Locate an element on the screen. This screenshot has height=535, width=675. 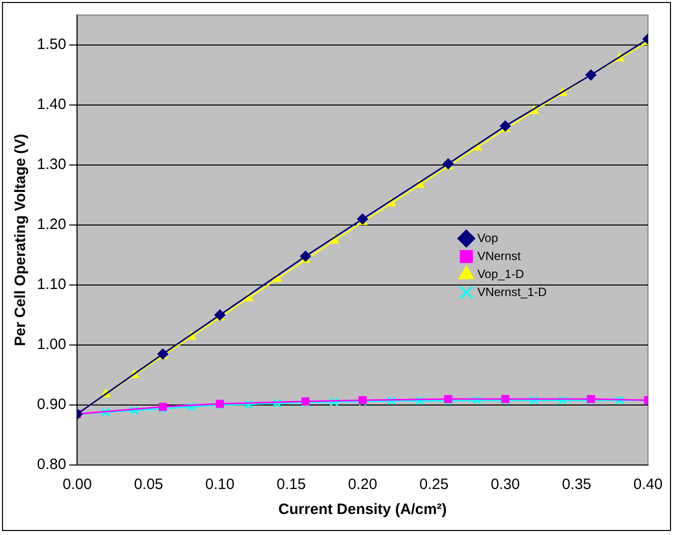
legend-label: Vop_1-D is located at coordinates (500, 273).